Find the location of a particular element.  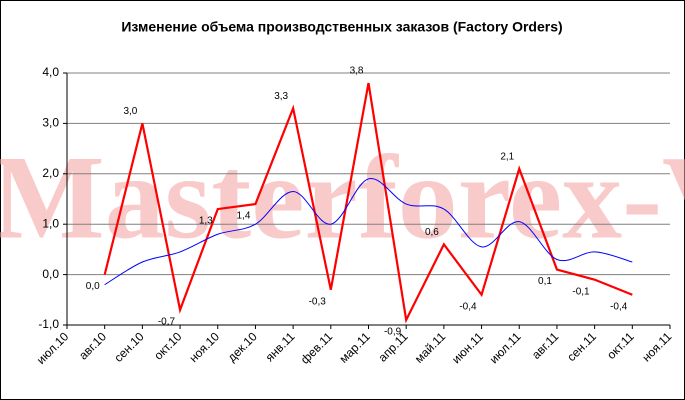

y-tick-label: 4,0 is located at coordinates (50, 72).